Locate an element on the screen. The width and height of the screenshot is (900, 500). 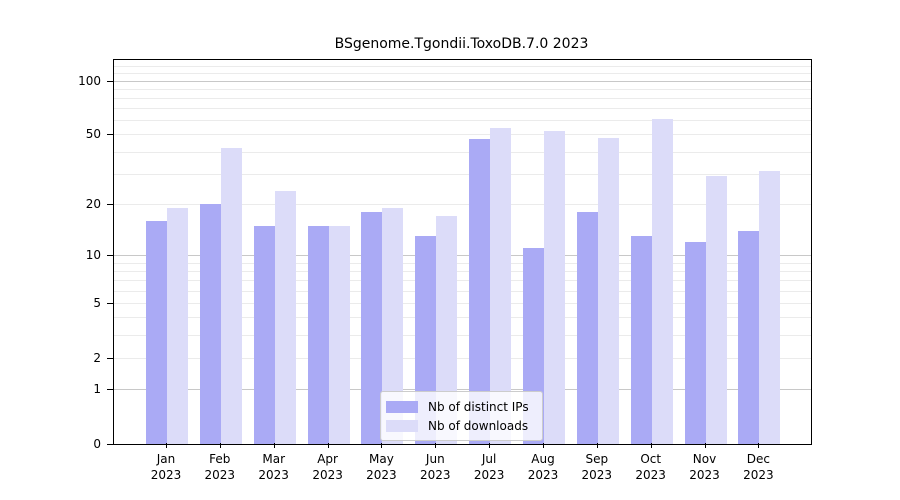
x-tick-aug is located at coordinates (543, 445).